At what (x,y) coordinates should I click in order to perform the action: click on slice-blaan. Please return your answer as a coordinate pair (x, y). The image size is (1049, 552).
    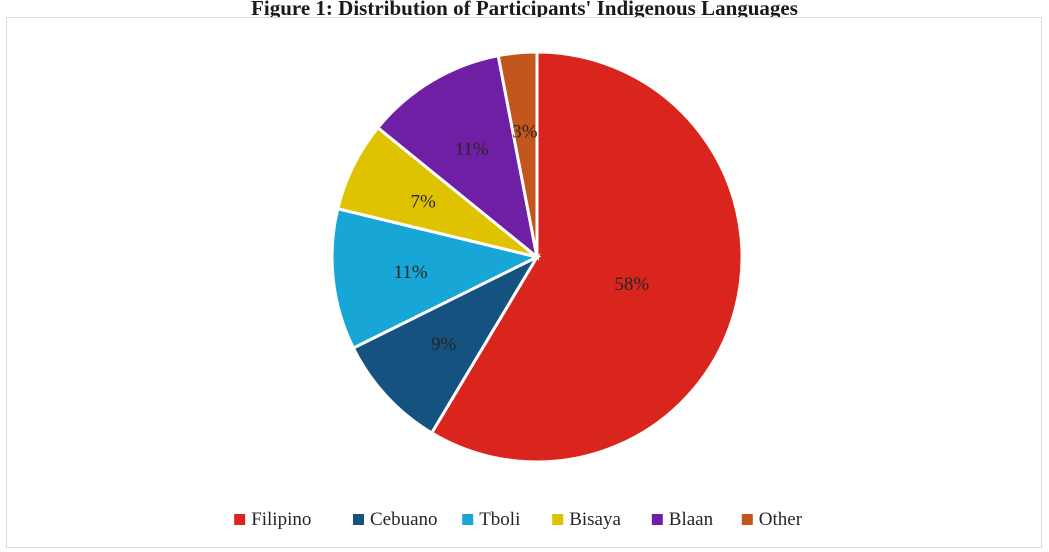
    Looking at the image, I should click on (457, 157).